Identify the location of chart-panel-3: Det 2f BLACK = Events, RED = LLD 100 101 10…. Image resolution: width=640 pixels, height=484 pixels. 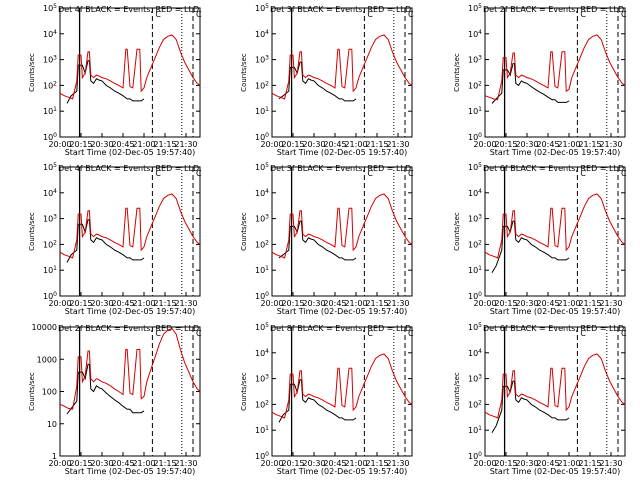
(540, 80).